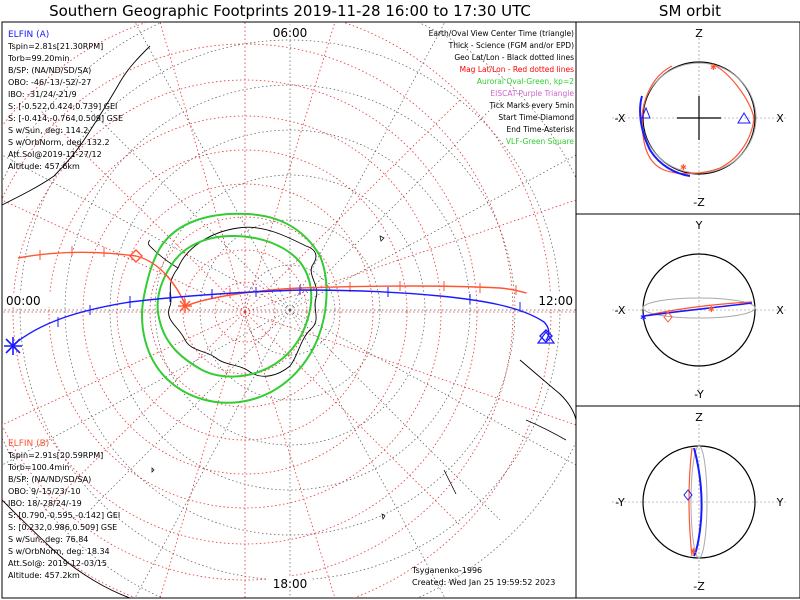 This screenshot has height=600, width=800. I want to click on elfin-a-line: Tspin=2.81s[21.30RPM], so click(55, 46).